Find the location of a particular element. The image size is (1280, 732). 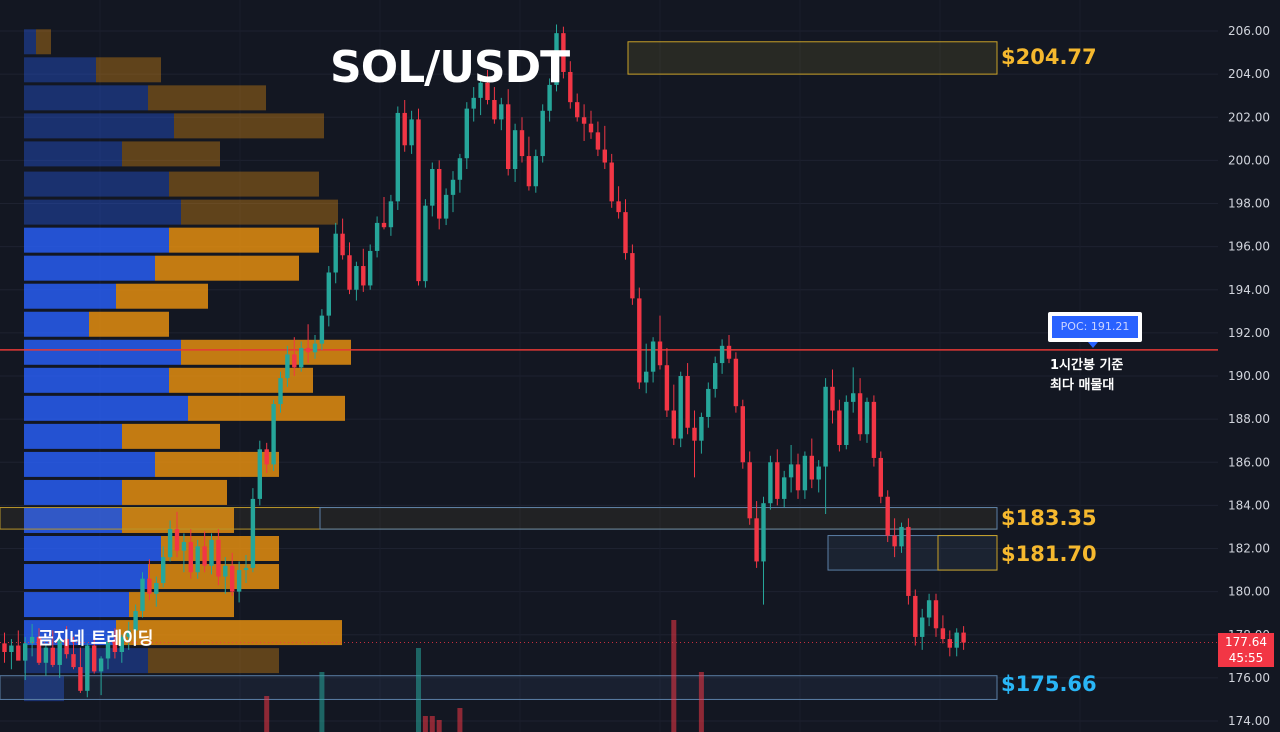

chart-title: SOL/USDT is located at coordinates (450, 67).